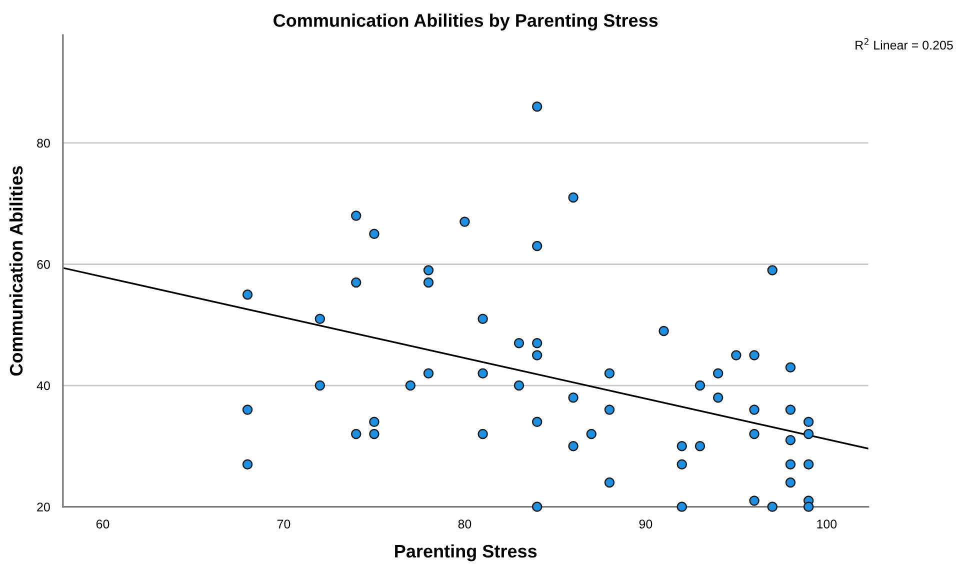 The height and width of the screenshot is (565, 968). I want to click on x-tick-label: 80, so click(465, 524).